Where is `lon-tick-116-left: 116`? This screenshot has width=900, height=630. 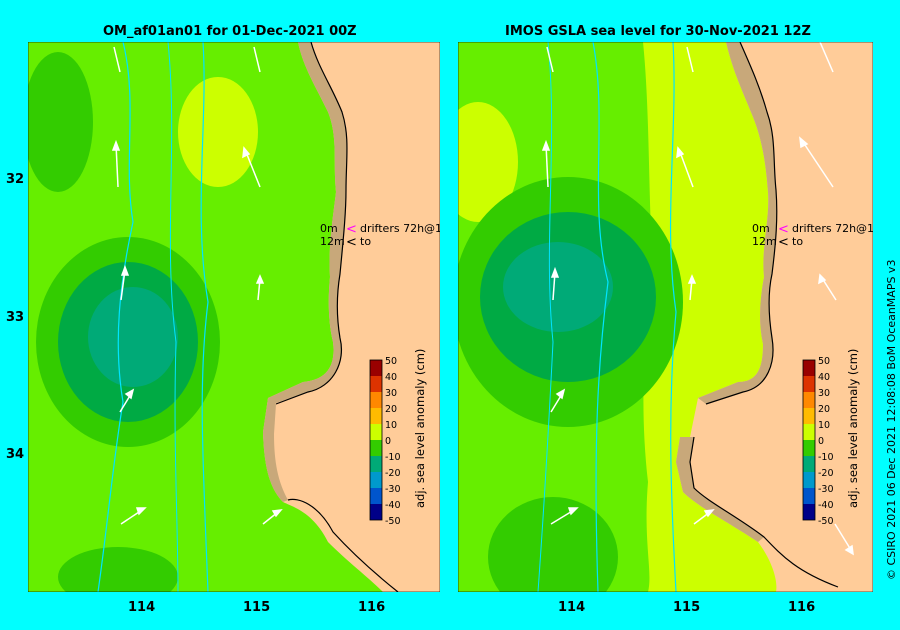
lon-tick-116-left: 116 is located at coordinates (372, 607).